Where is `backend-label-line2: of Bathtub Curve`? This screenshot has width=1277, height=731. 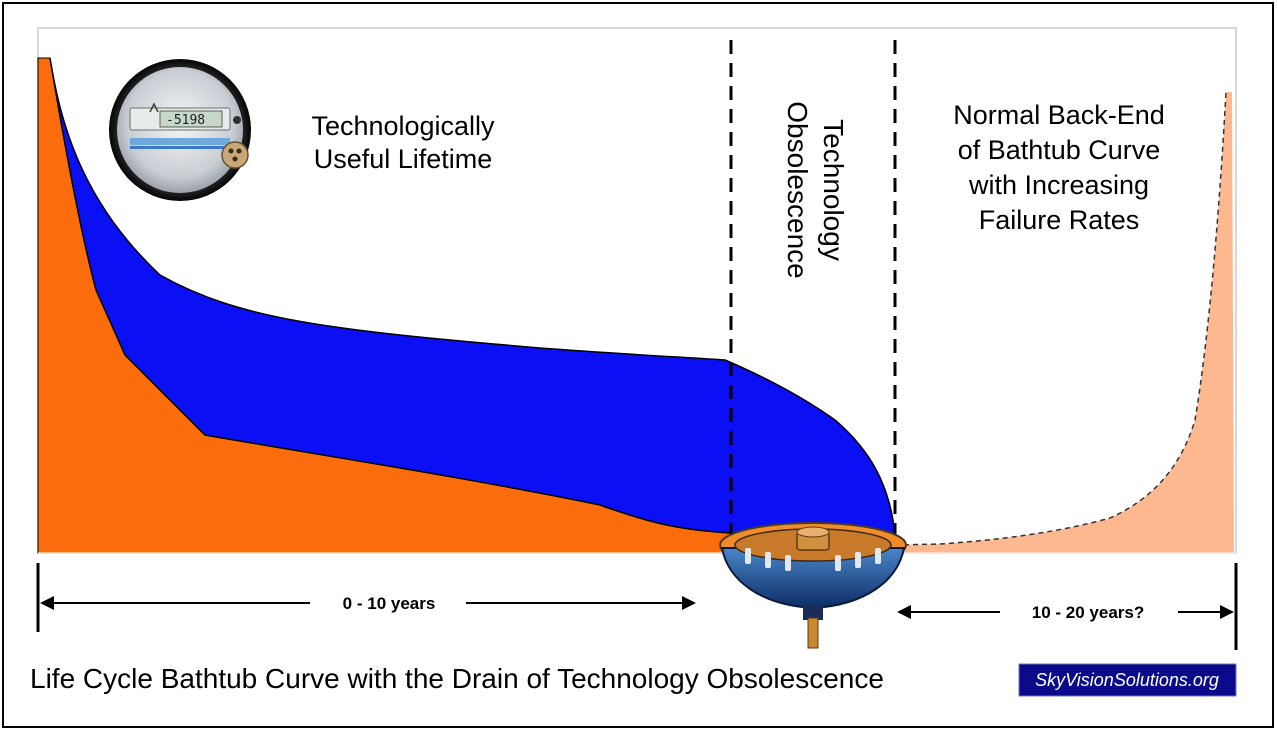
backend-label-line2: of Bathtub Curve is located at coordinates (1059, 150).